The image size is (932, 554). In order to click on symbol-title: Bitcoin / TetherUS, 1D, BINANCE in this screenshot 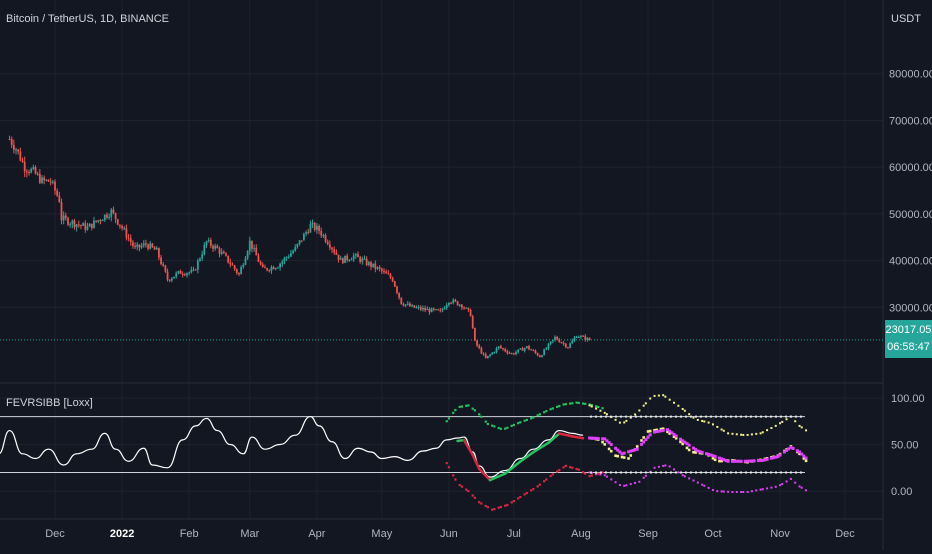, I will do `click(88, 19)`.